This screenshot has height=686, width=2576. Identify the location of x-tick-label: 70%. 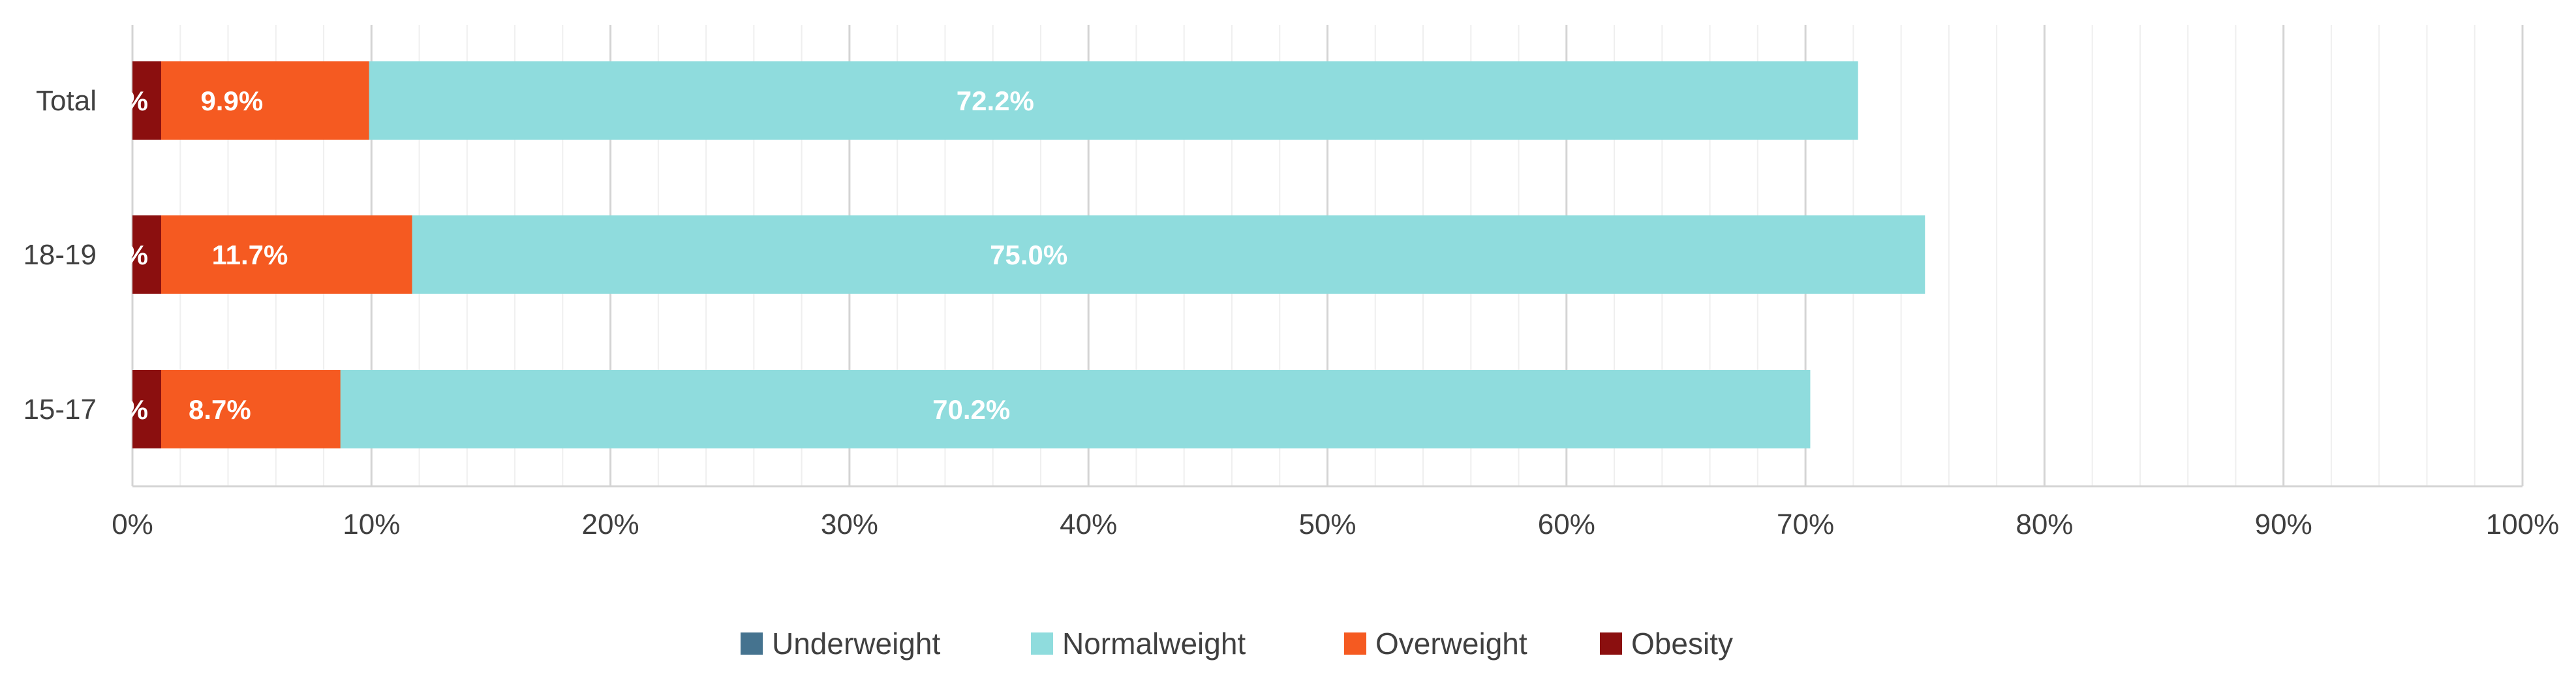
(1806, 524).